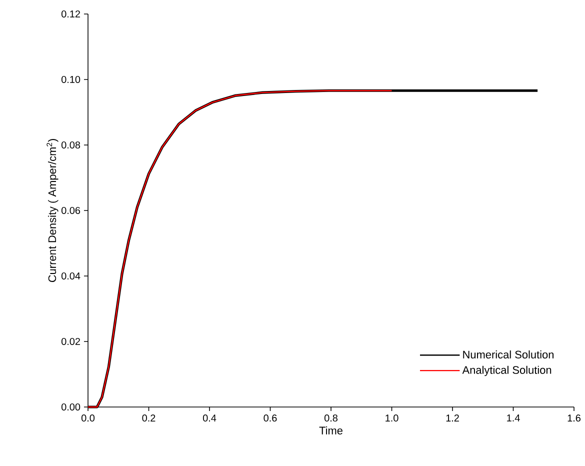 This screenshot has height=466, width=585. I want to click on y-axis-title: Current Density ( Amper/cm$^{2}$), so click(52, 210).